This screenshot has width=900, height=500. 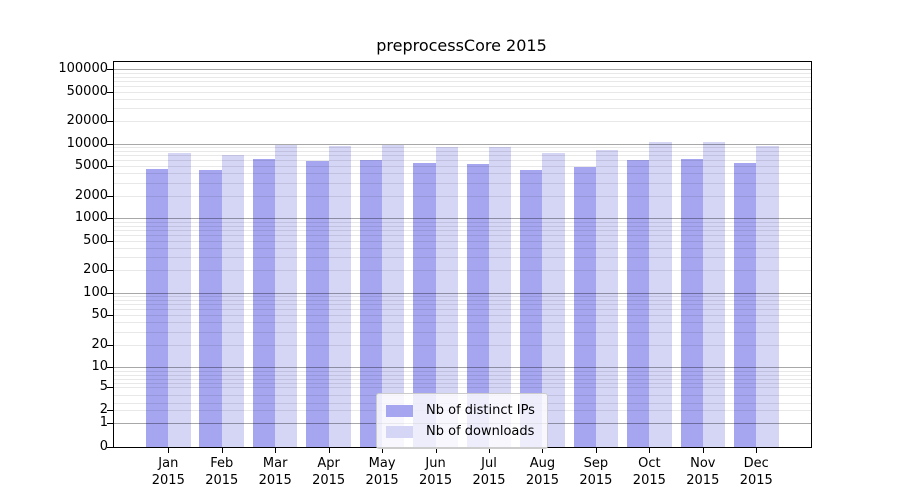 What do you see at coordinates (489, 472) in the screenshot?
I see `x-tick-label: Jul 2015` at bounding box center [489, 472].